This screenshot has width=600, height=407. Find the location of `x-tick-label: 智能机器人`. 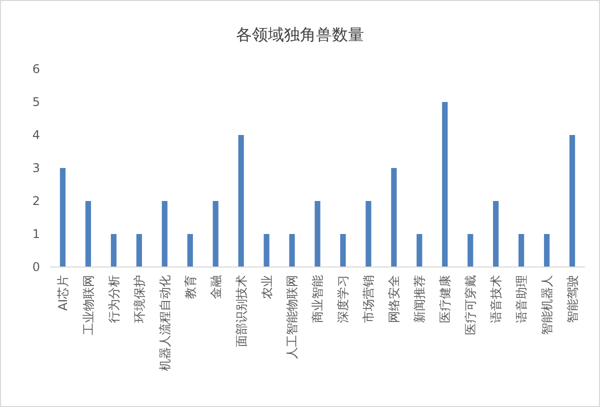

x-tick-label: 智能机器人 is located at coordinates (547, 305).